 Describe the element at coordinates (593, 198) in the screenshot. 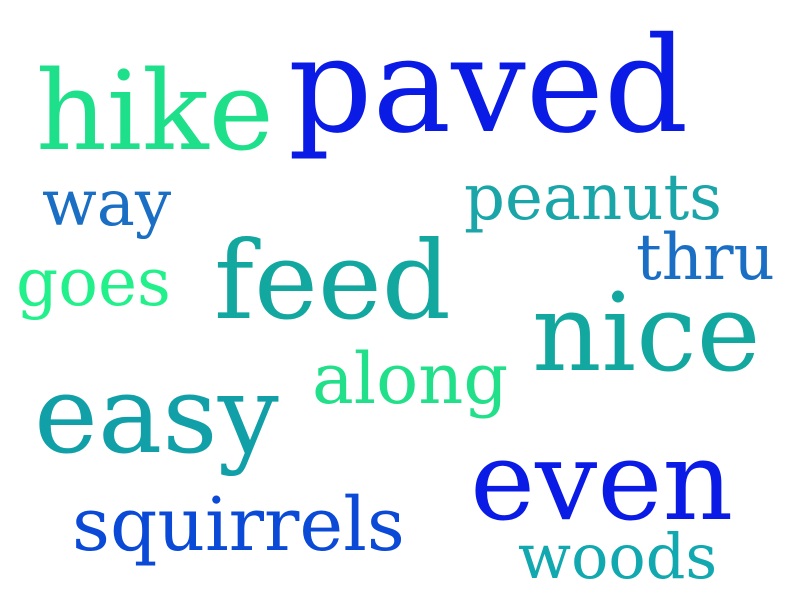

I see `word-peanuts: peanuts` at that location.